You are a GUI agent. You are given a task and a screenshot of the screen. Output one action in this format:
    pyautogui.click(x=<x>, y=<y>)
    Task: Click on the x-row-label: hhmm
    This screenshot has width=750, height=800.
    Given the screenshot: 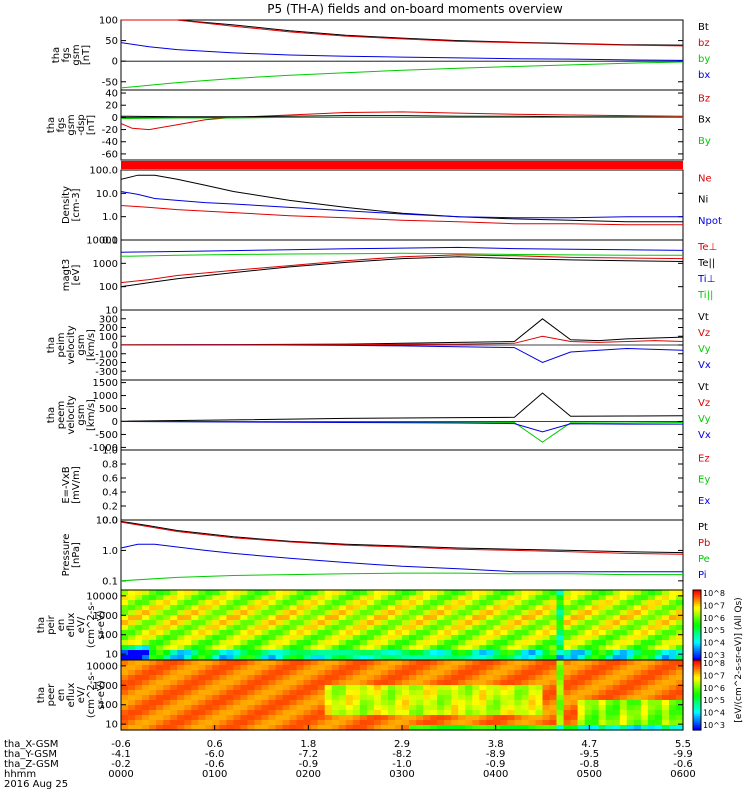 What is the action you would take?
    pyautogui.click(x=20, y=774)
    